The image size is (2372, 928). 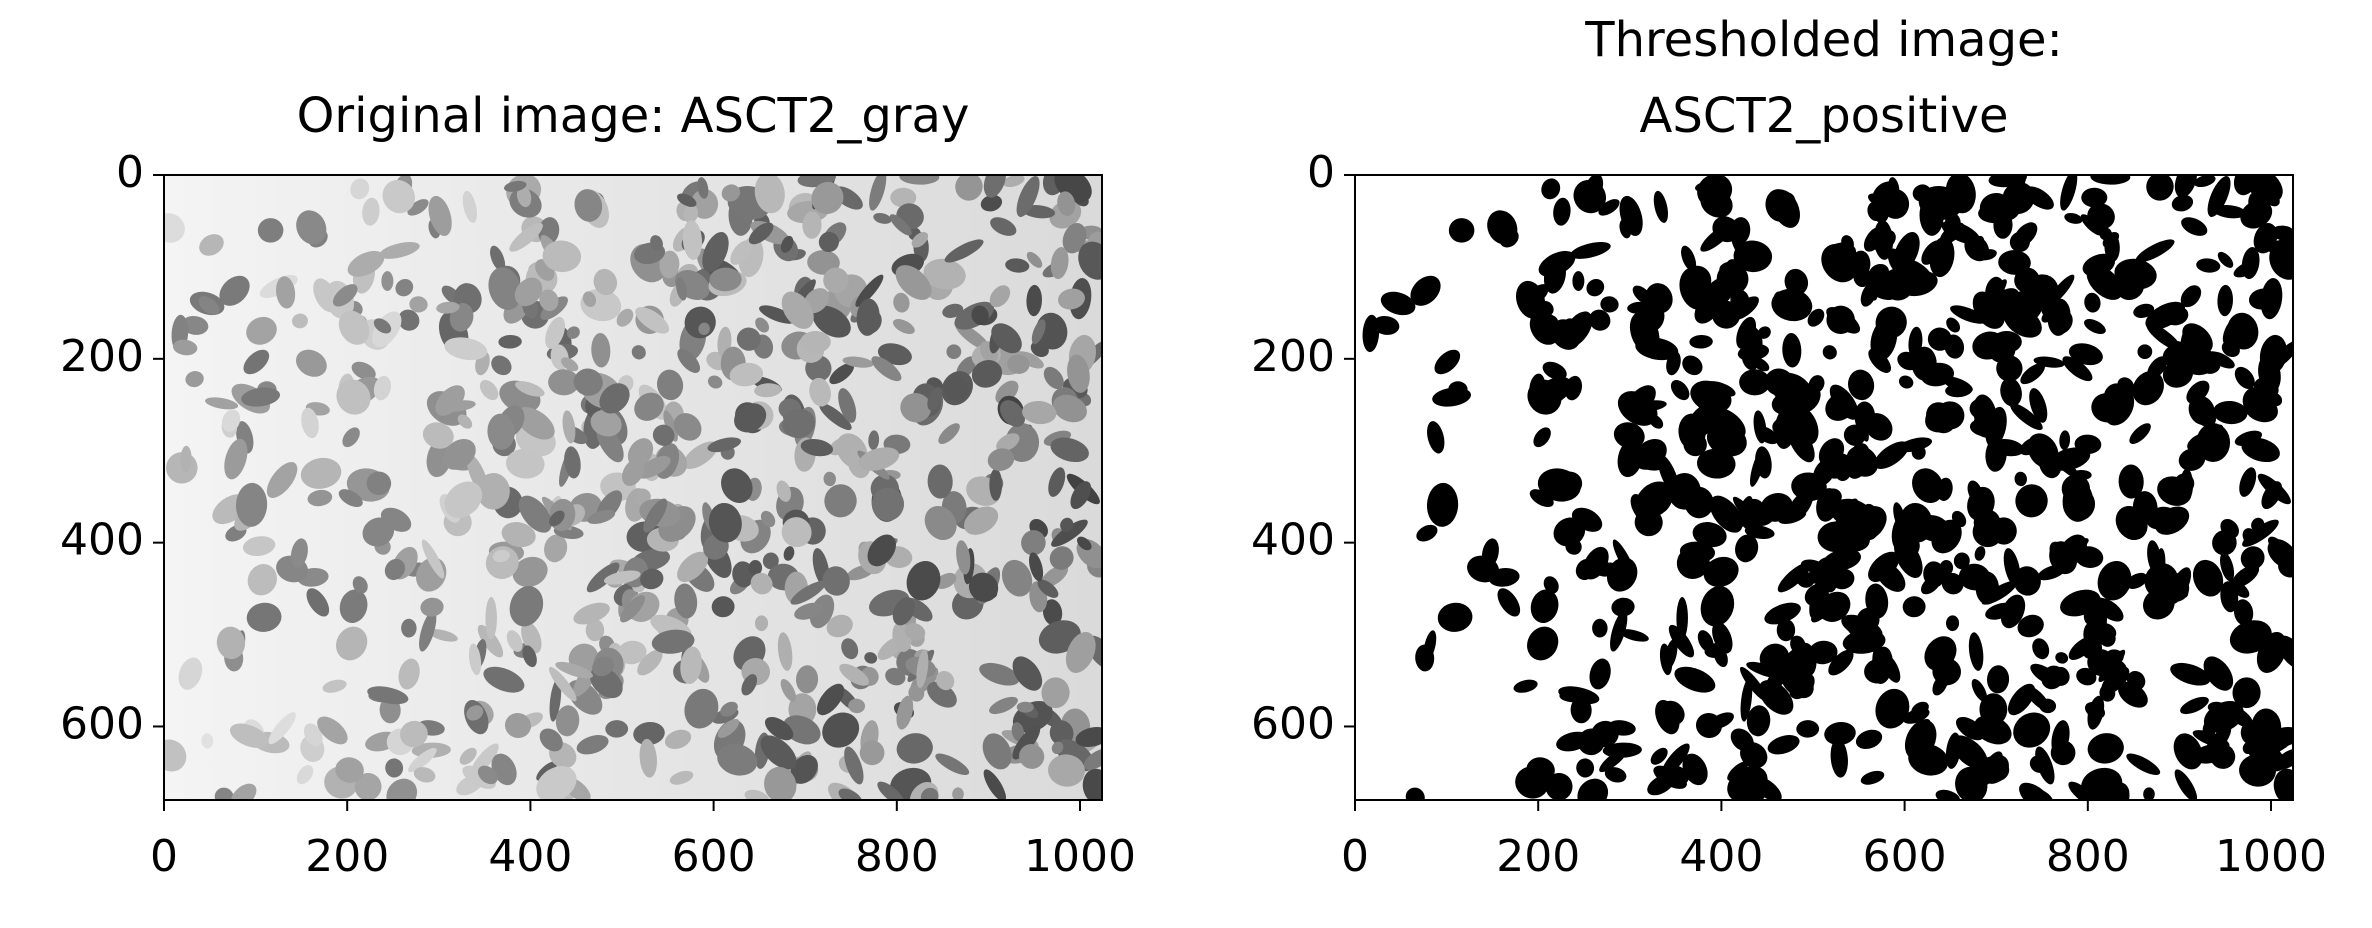 I want to click on x-tick-label: 400, so click(x=1721, y=856).